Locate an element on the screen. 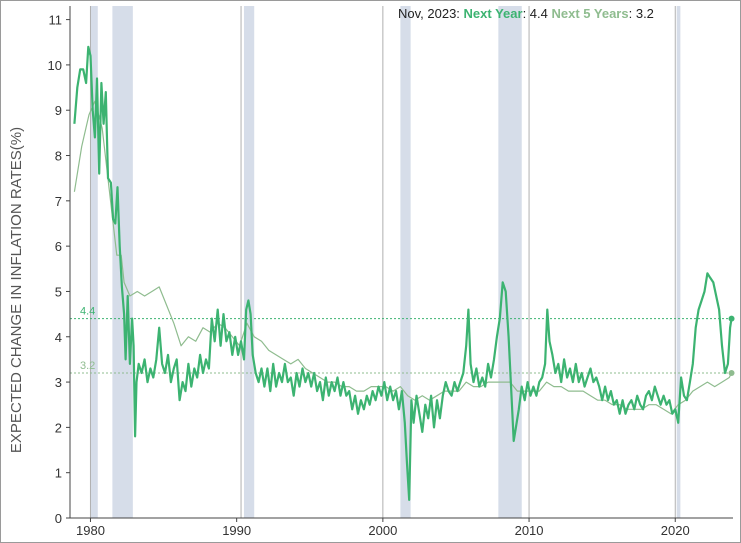  y-tick-label-7: 7 is located at coordinates (58, 201).